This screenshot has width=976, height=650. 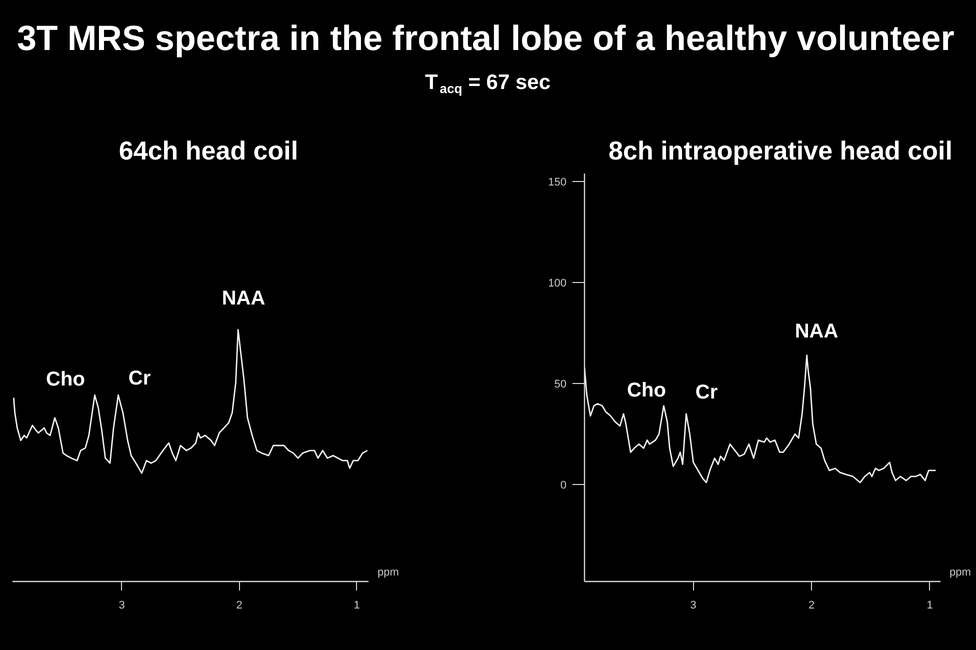 I want to click on text: 3T MRS spectra in the frontal lobe of a healthy volunteer, so click(x=485, y=38).